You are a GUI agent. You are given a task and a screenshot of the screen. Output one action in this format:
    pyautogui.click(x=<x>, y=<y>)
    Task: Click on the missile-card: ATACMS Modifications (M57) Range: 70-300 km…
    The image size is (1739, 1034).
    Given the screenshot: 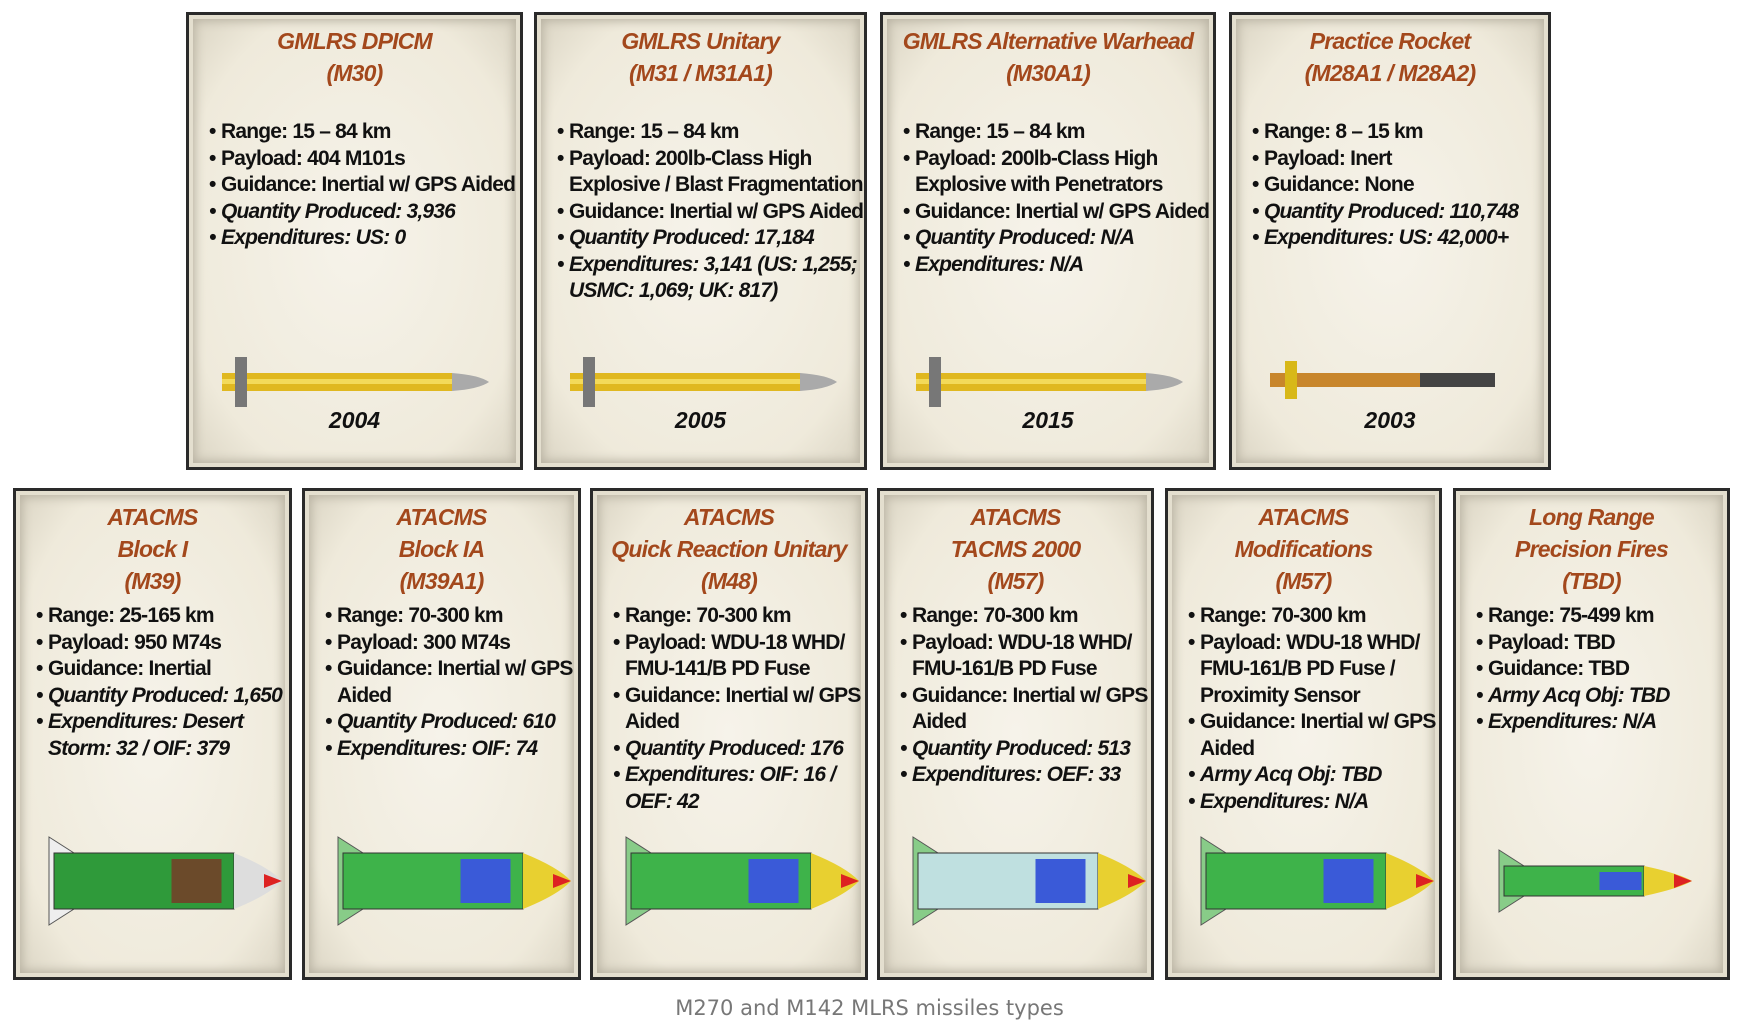 What is the action you would take?
    pyautogui.click(x=1303, y=734)
    